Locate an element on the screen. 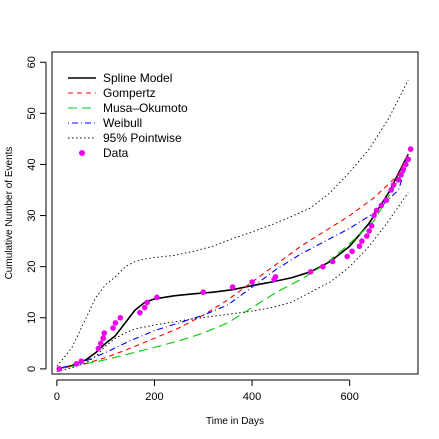 The height and width of the screenshot is (439, 439). legend-label: Musa–Okumoto is located at coordinates (145, 108).